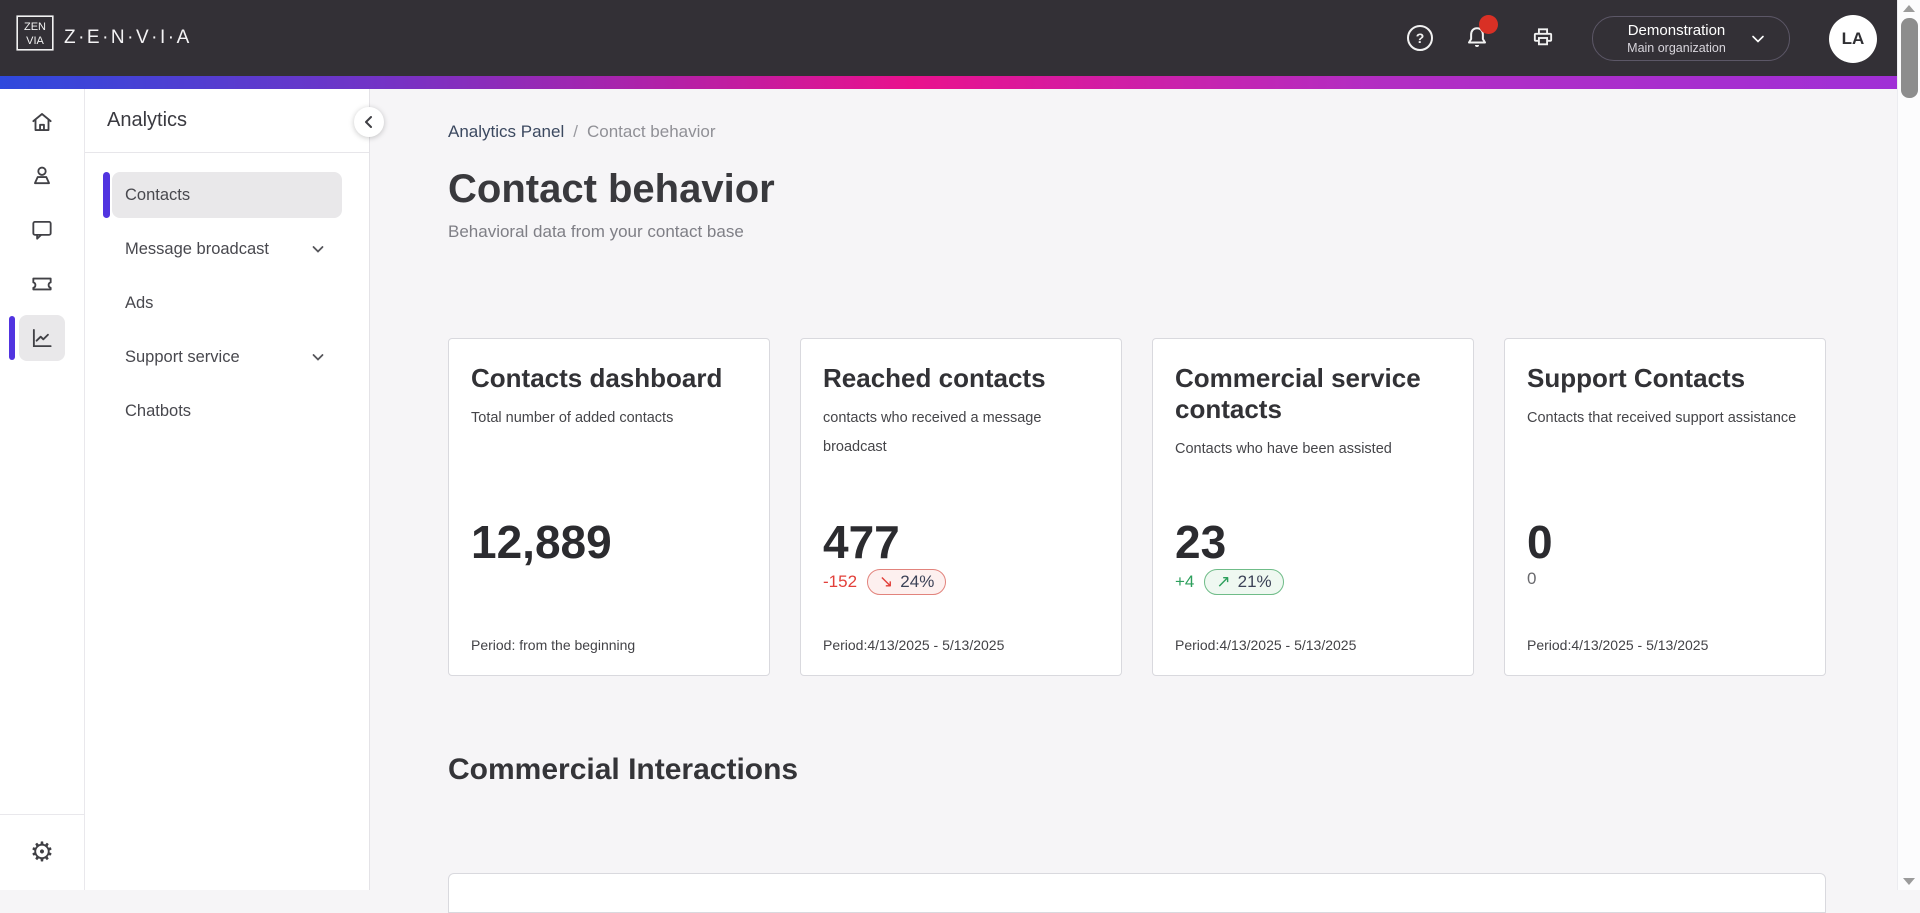 This screenshot has width=1920, height=913. Describe the element at coordinates (1908, 445) in the screenshot. I see `scrollbar` at that location.